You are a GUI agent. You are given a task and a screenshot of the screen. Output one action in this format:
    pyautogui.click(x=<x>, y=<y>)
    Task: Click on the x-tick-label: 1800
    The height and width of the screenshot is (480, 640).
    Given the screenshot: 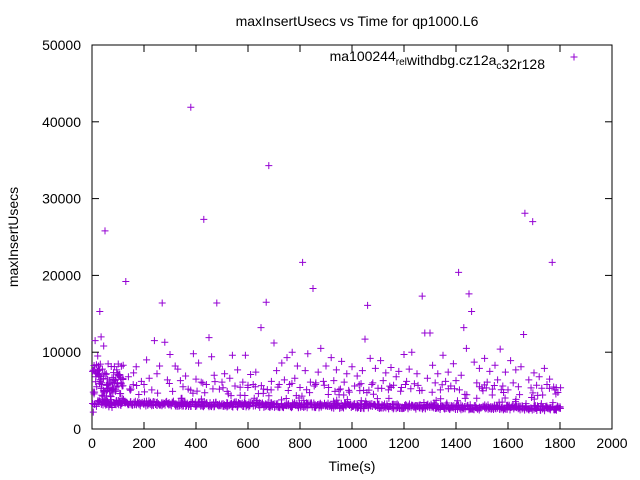 What is the action you would take?
    pyautogui.click(x=559, y=443)
    